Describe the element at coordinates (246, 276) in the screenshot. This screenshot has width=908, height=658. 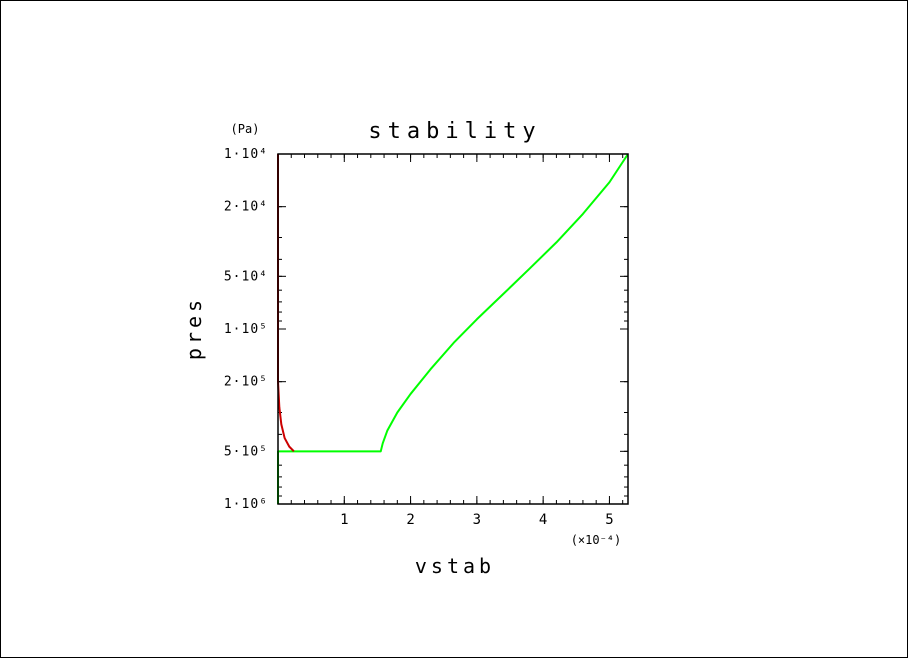
I see `y-tick-label: 5·10⁴` at that location.